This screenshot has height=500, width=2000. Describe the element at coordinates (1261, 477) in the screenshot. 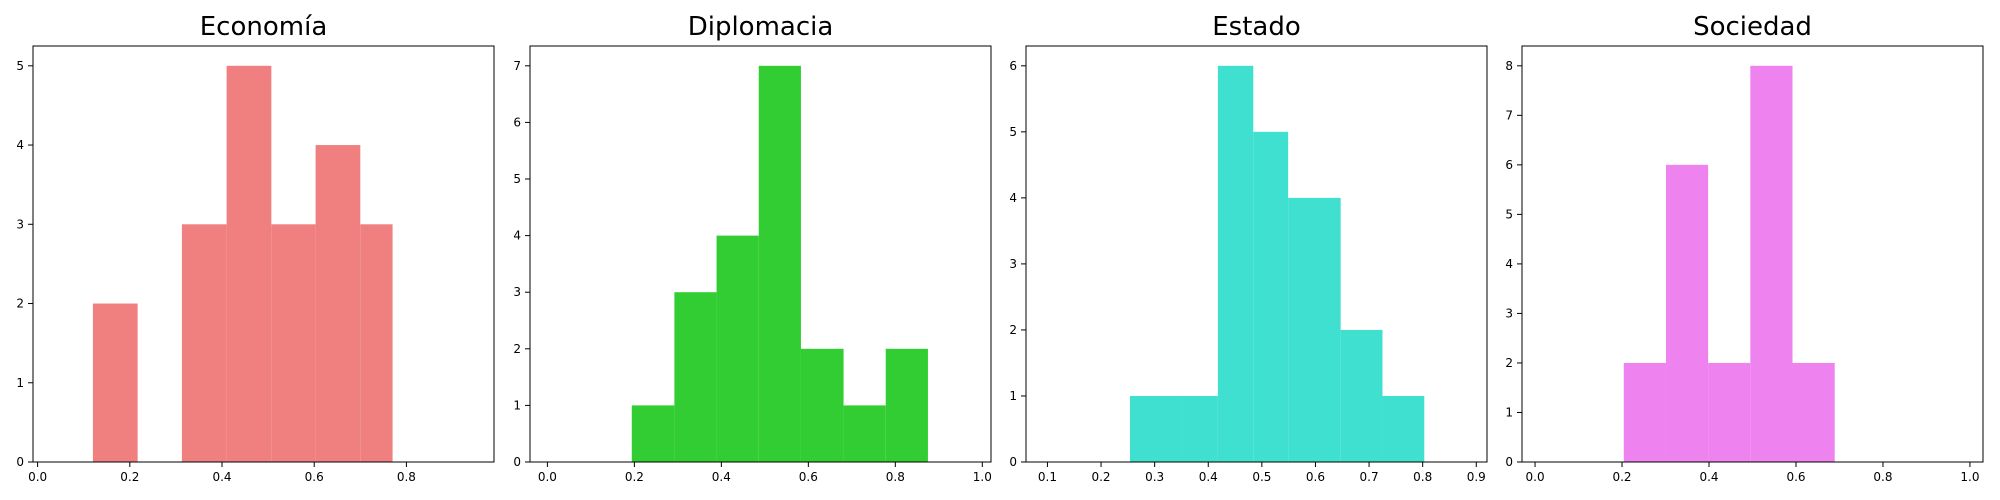

I see `x-tick-label: 0.5` at that location.